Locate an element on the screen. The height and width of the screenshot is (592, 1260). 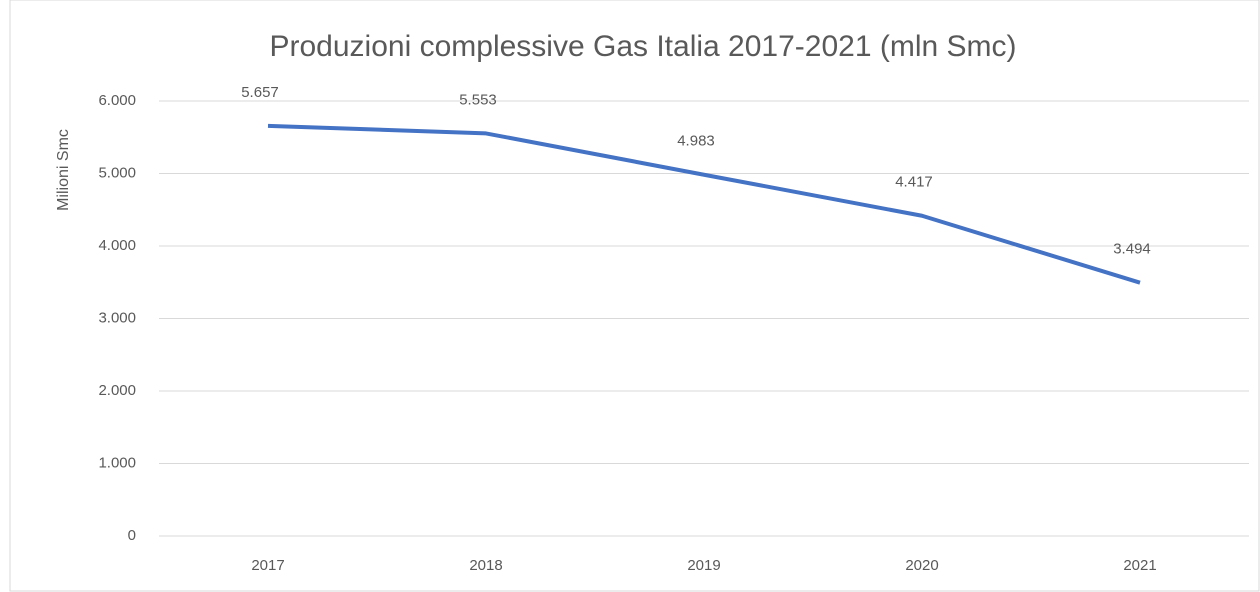
y-tick-label: 2.000 is located at coordinates (117, 390).